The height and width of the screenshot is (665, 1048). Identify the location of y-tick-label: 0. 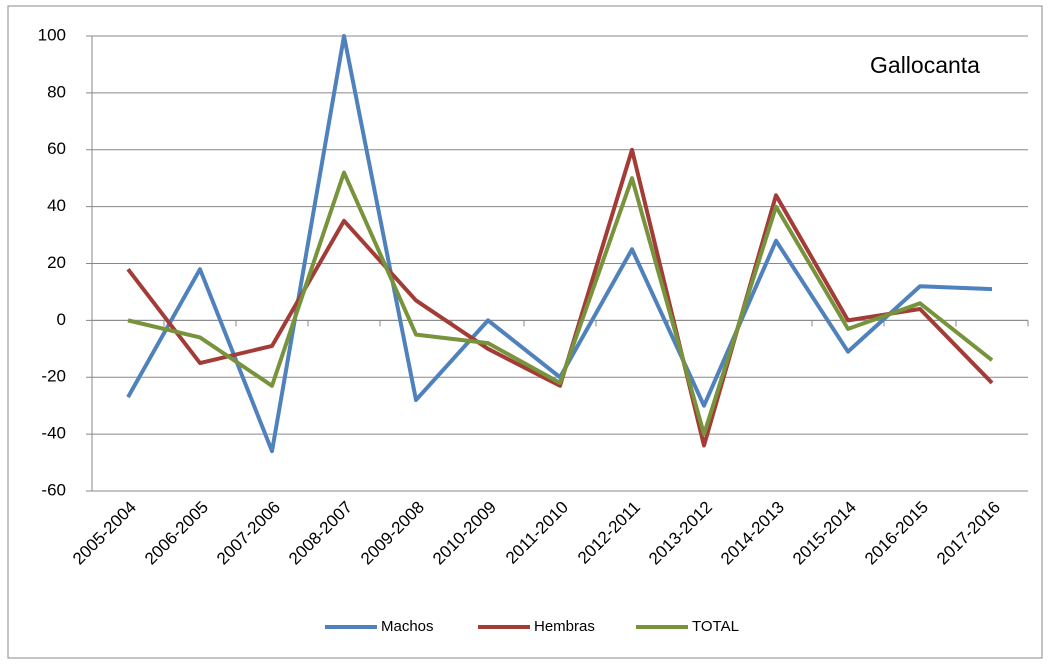
(61, 319).